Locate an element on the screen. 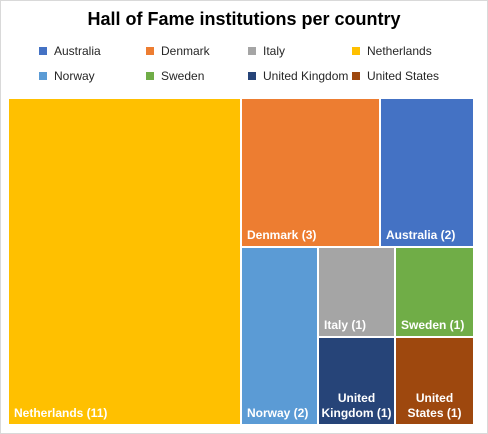 This screenshot has height=434, width=488. legend-item-netherlands: Netherlands is located at coordinates (392, 51).